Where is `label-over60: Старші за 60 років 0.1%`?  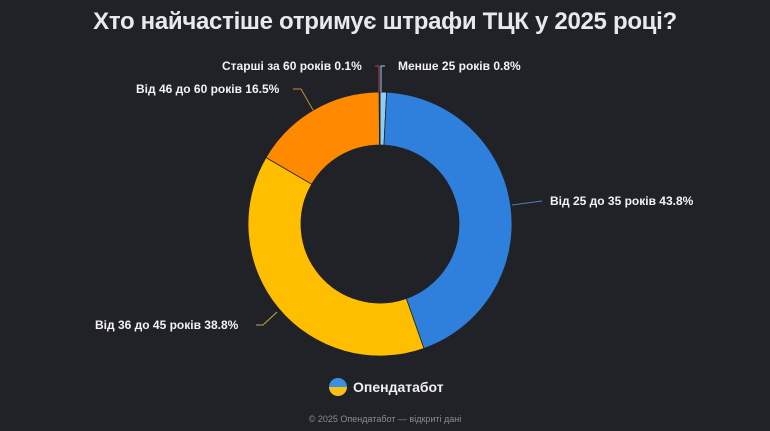 label-over60: Старші за 60 років 0.1% is located at coordinates (292, 66).